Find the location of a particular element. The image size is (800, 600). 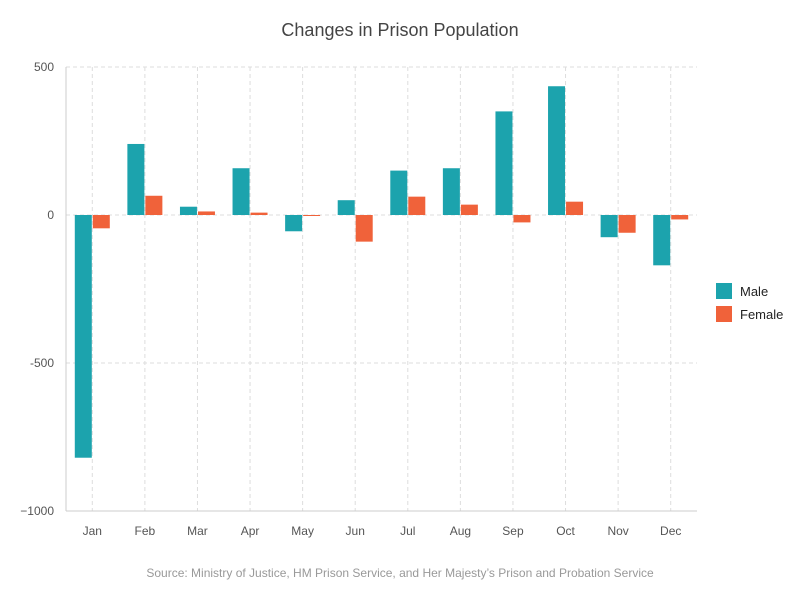

bar-female-may is located at coordinates (312, 215).